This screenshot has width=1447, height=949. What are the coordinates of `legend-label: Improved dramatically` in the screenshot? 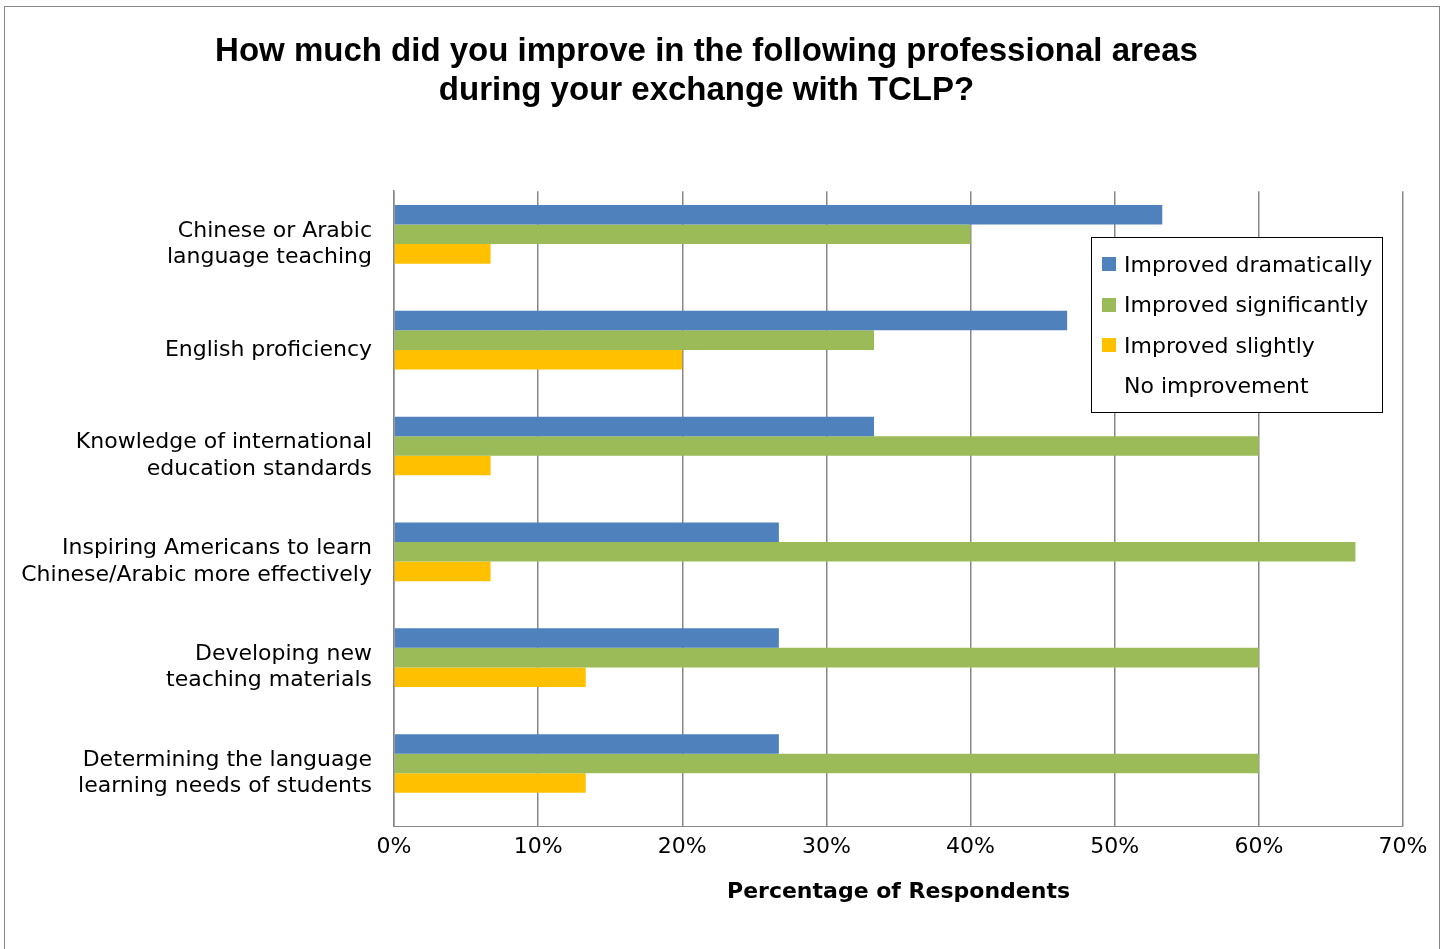 It's located at (1248, 264).